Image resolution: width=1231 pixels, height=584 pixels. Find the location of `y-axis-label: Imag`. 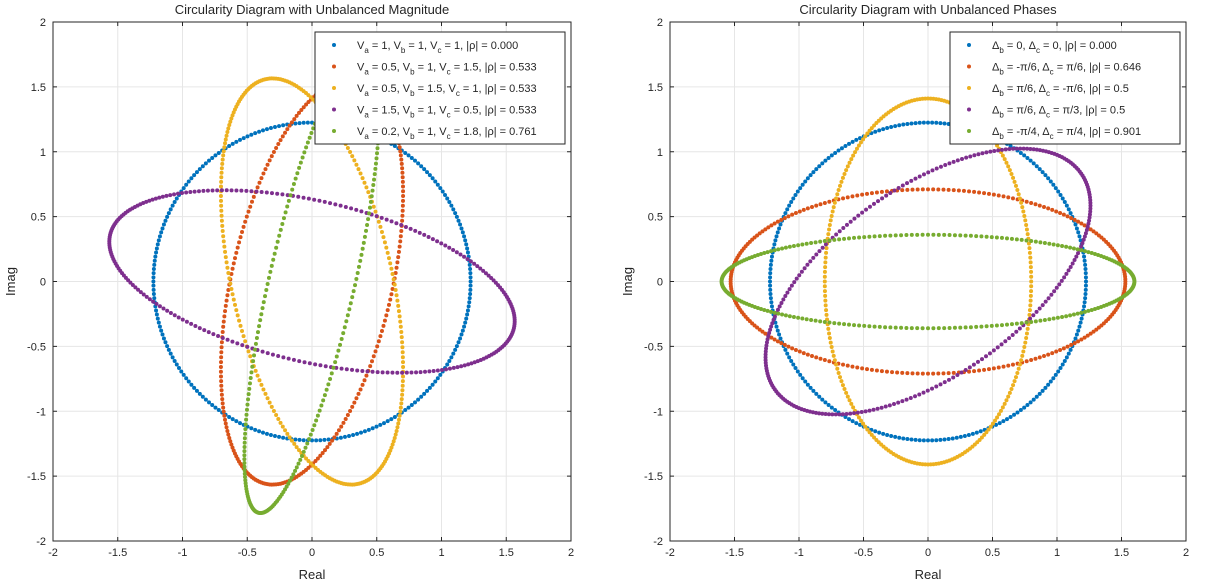

y-axis-label: Imag is located at coordinates (627, 281).